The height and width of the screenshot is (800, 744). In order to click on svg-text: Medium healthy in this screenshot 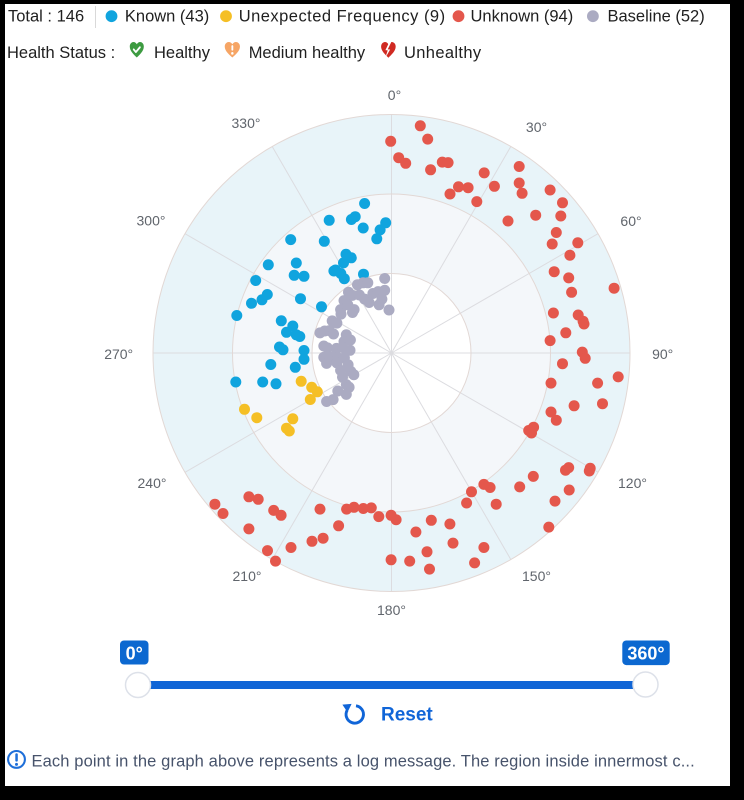, I will do `click(307, 53)`.